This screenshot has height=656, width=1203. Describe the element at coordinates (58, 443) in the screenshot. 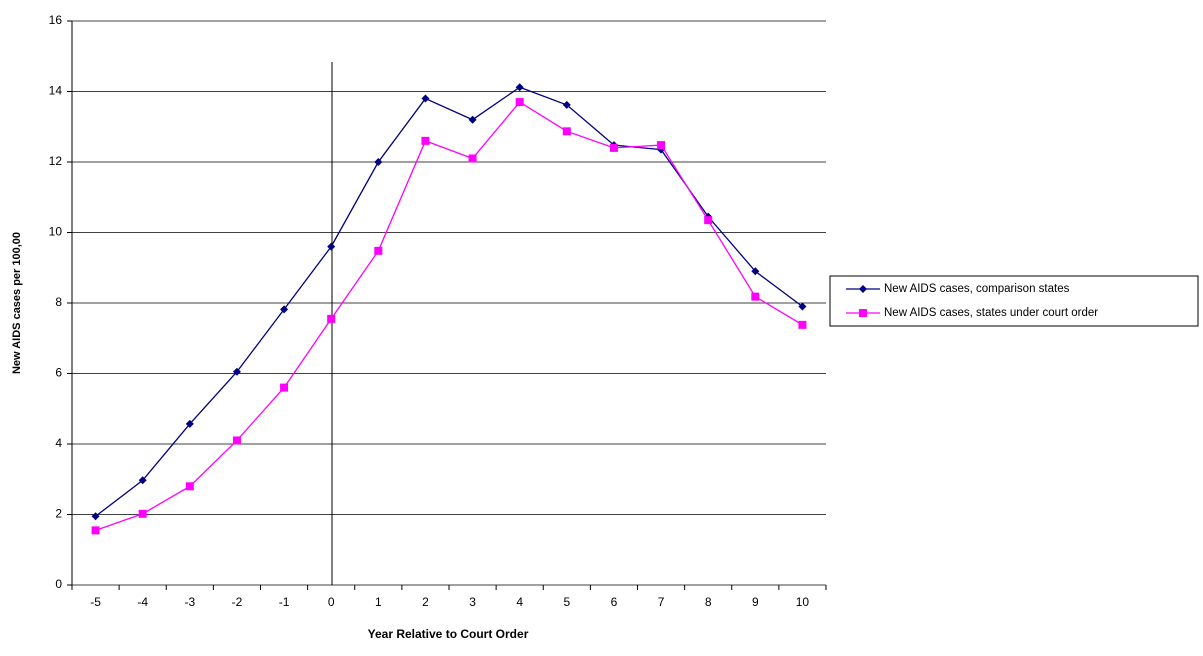

I see `y-tick-label: 4` at that location.